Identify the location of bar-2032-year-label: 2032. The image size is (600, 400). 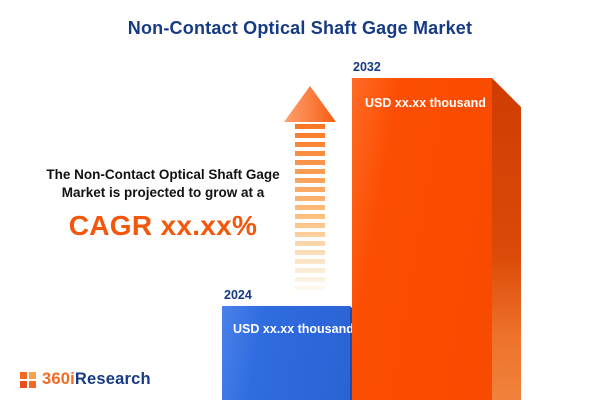
(367, 67).